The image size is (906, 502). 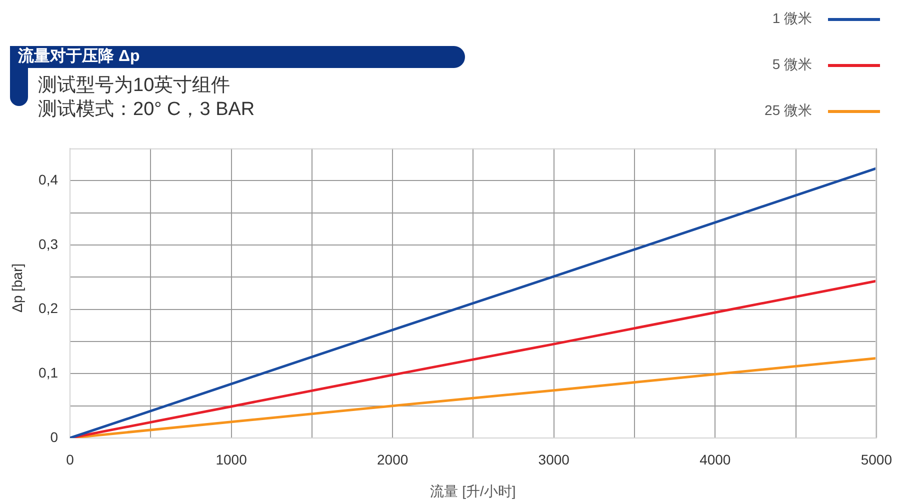 What do you see at coordinates (788, 111) in the screenshot?
I see `legend-label: 25 微米` at bounding box center [788, 111].